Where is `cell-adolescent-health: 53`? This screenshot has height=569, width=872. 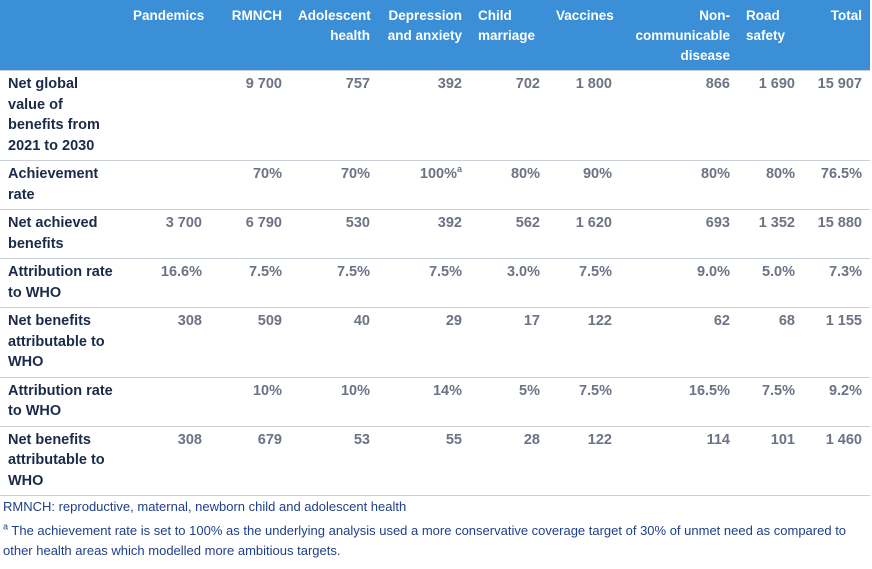 cell-adolescent-health: 53 is located at coordinates (334, 460).